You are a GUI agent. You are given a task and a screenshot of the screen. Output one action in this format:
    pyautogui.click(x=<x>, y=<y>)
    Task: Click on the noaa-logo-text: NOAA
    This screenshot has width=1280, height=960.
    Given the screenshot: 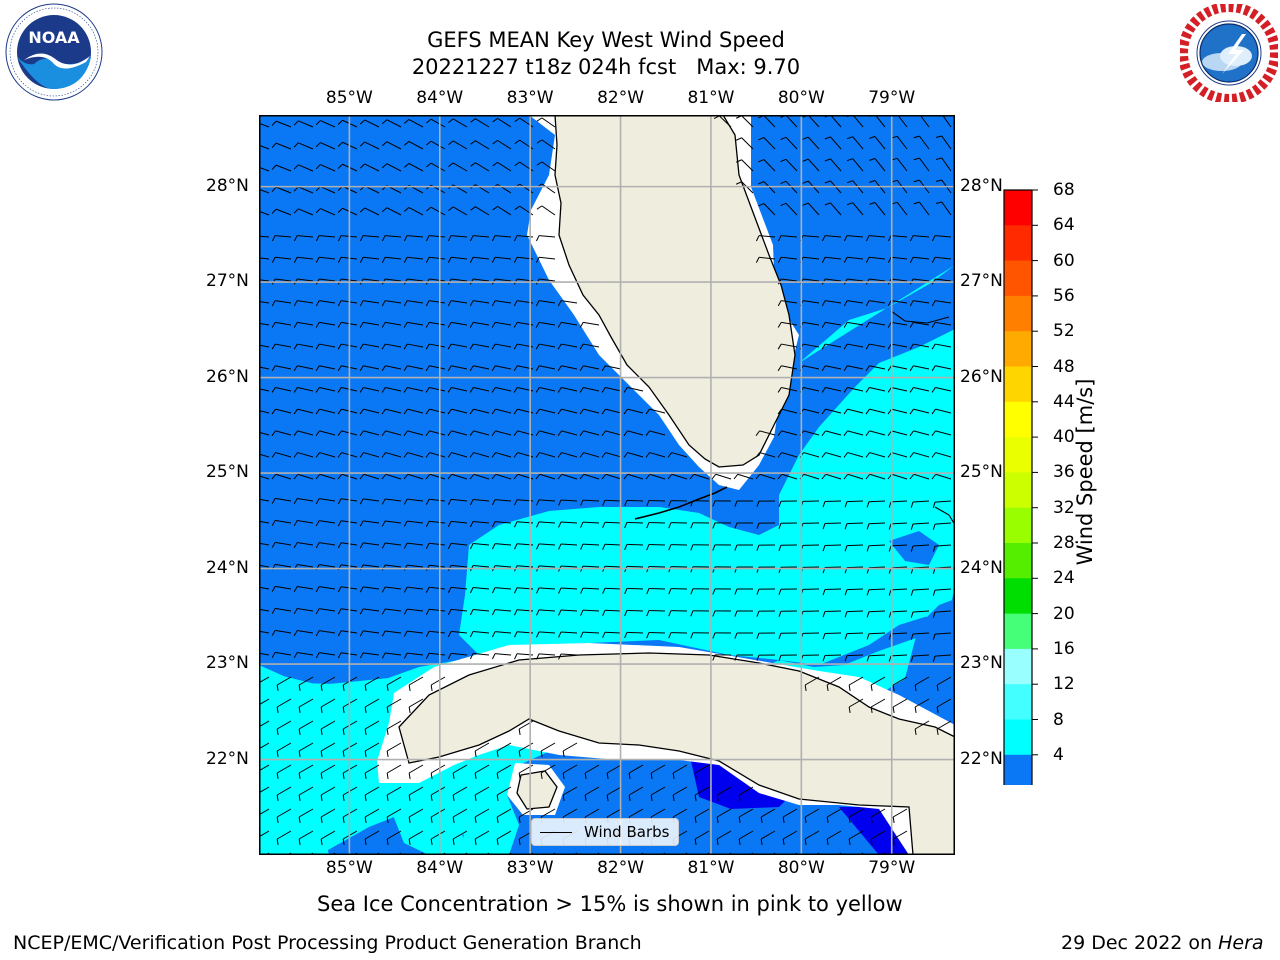 What is the action you would take?
    pyautogui.click(x=54, y=37)
    